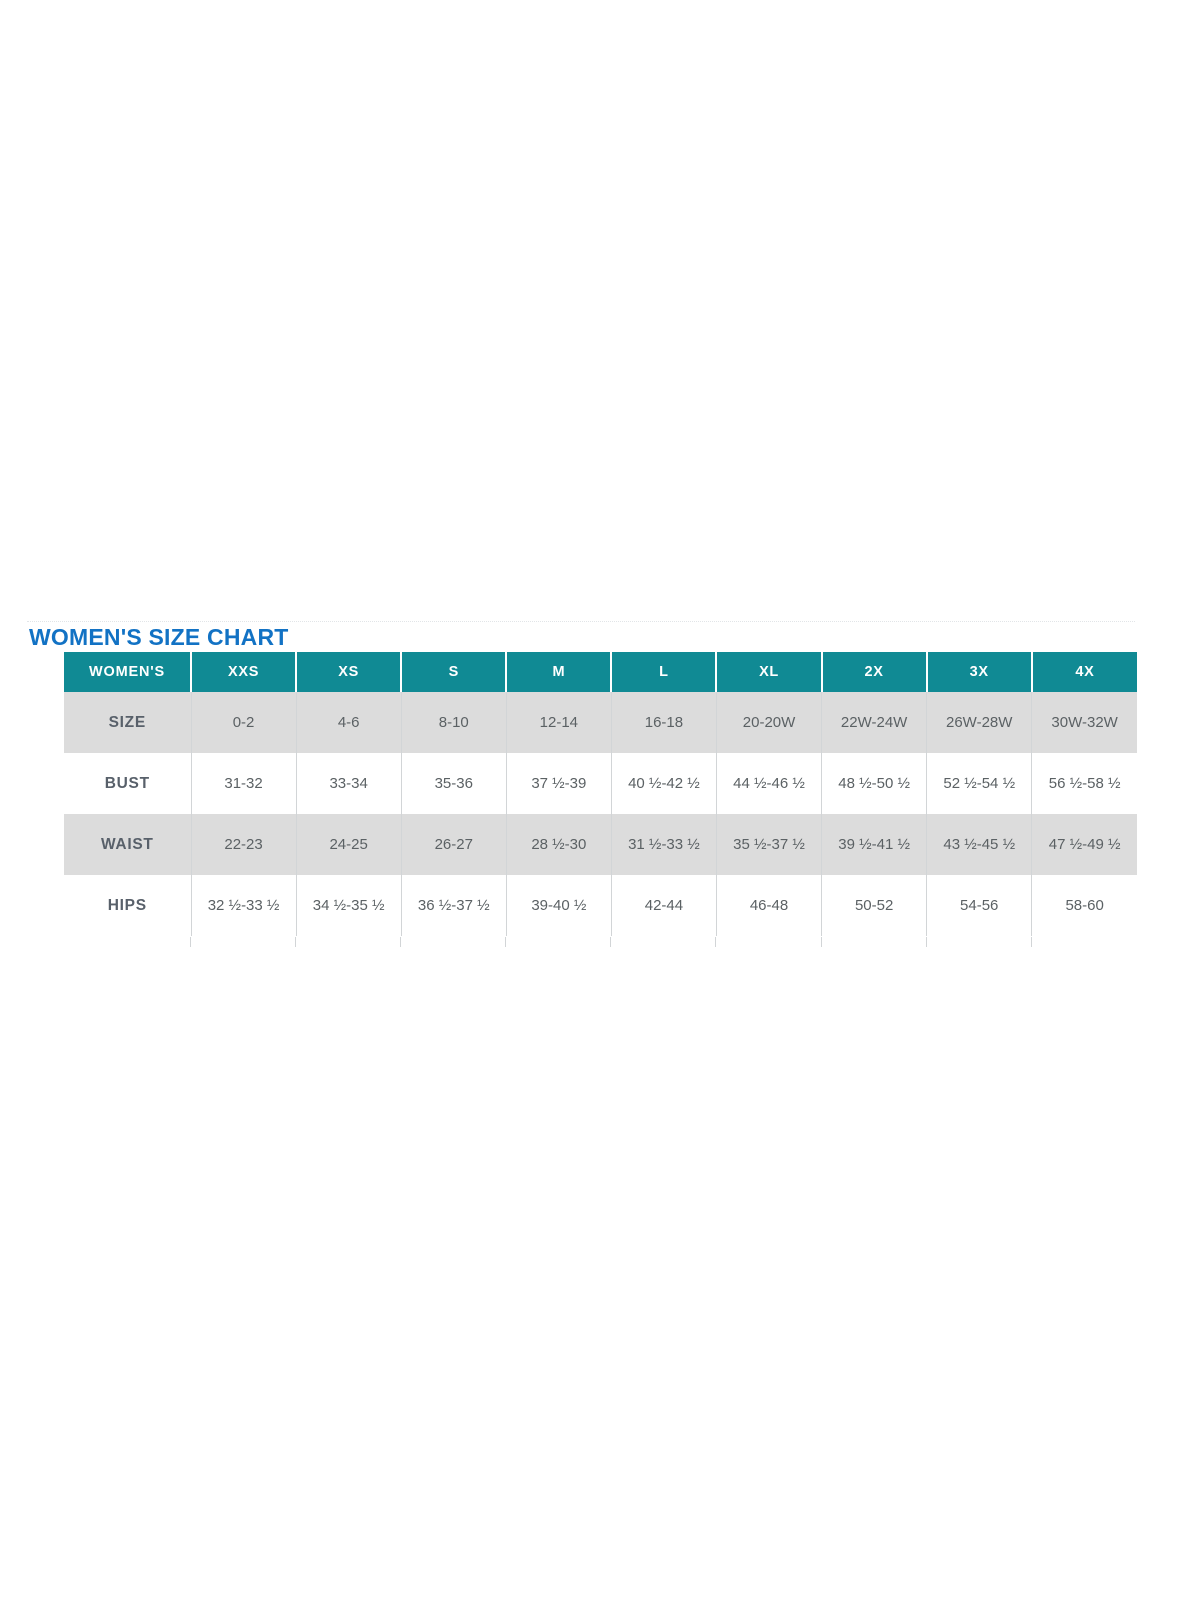 This screenshot has width=1200, height=1600. I want to click on cell-bust-xl: 44 ½-46 ½, so click(769, 783).